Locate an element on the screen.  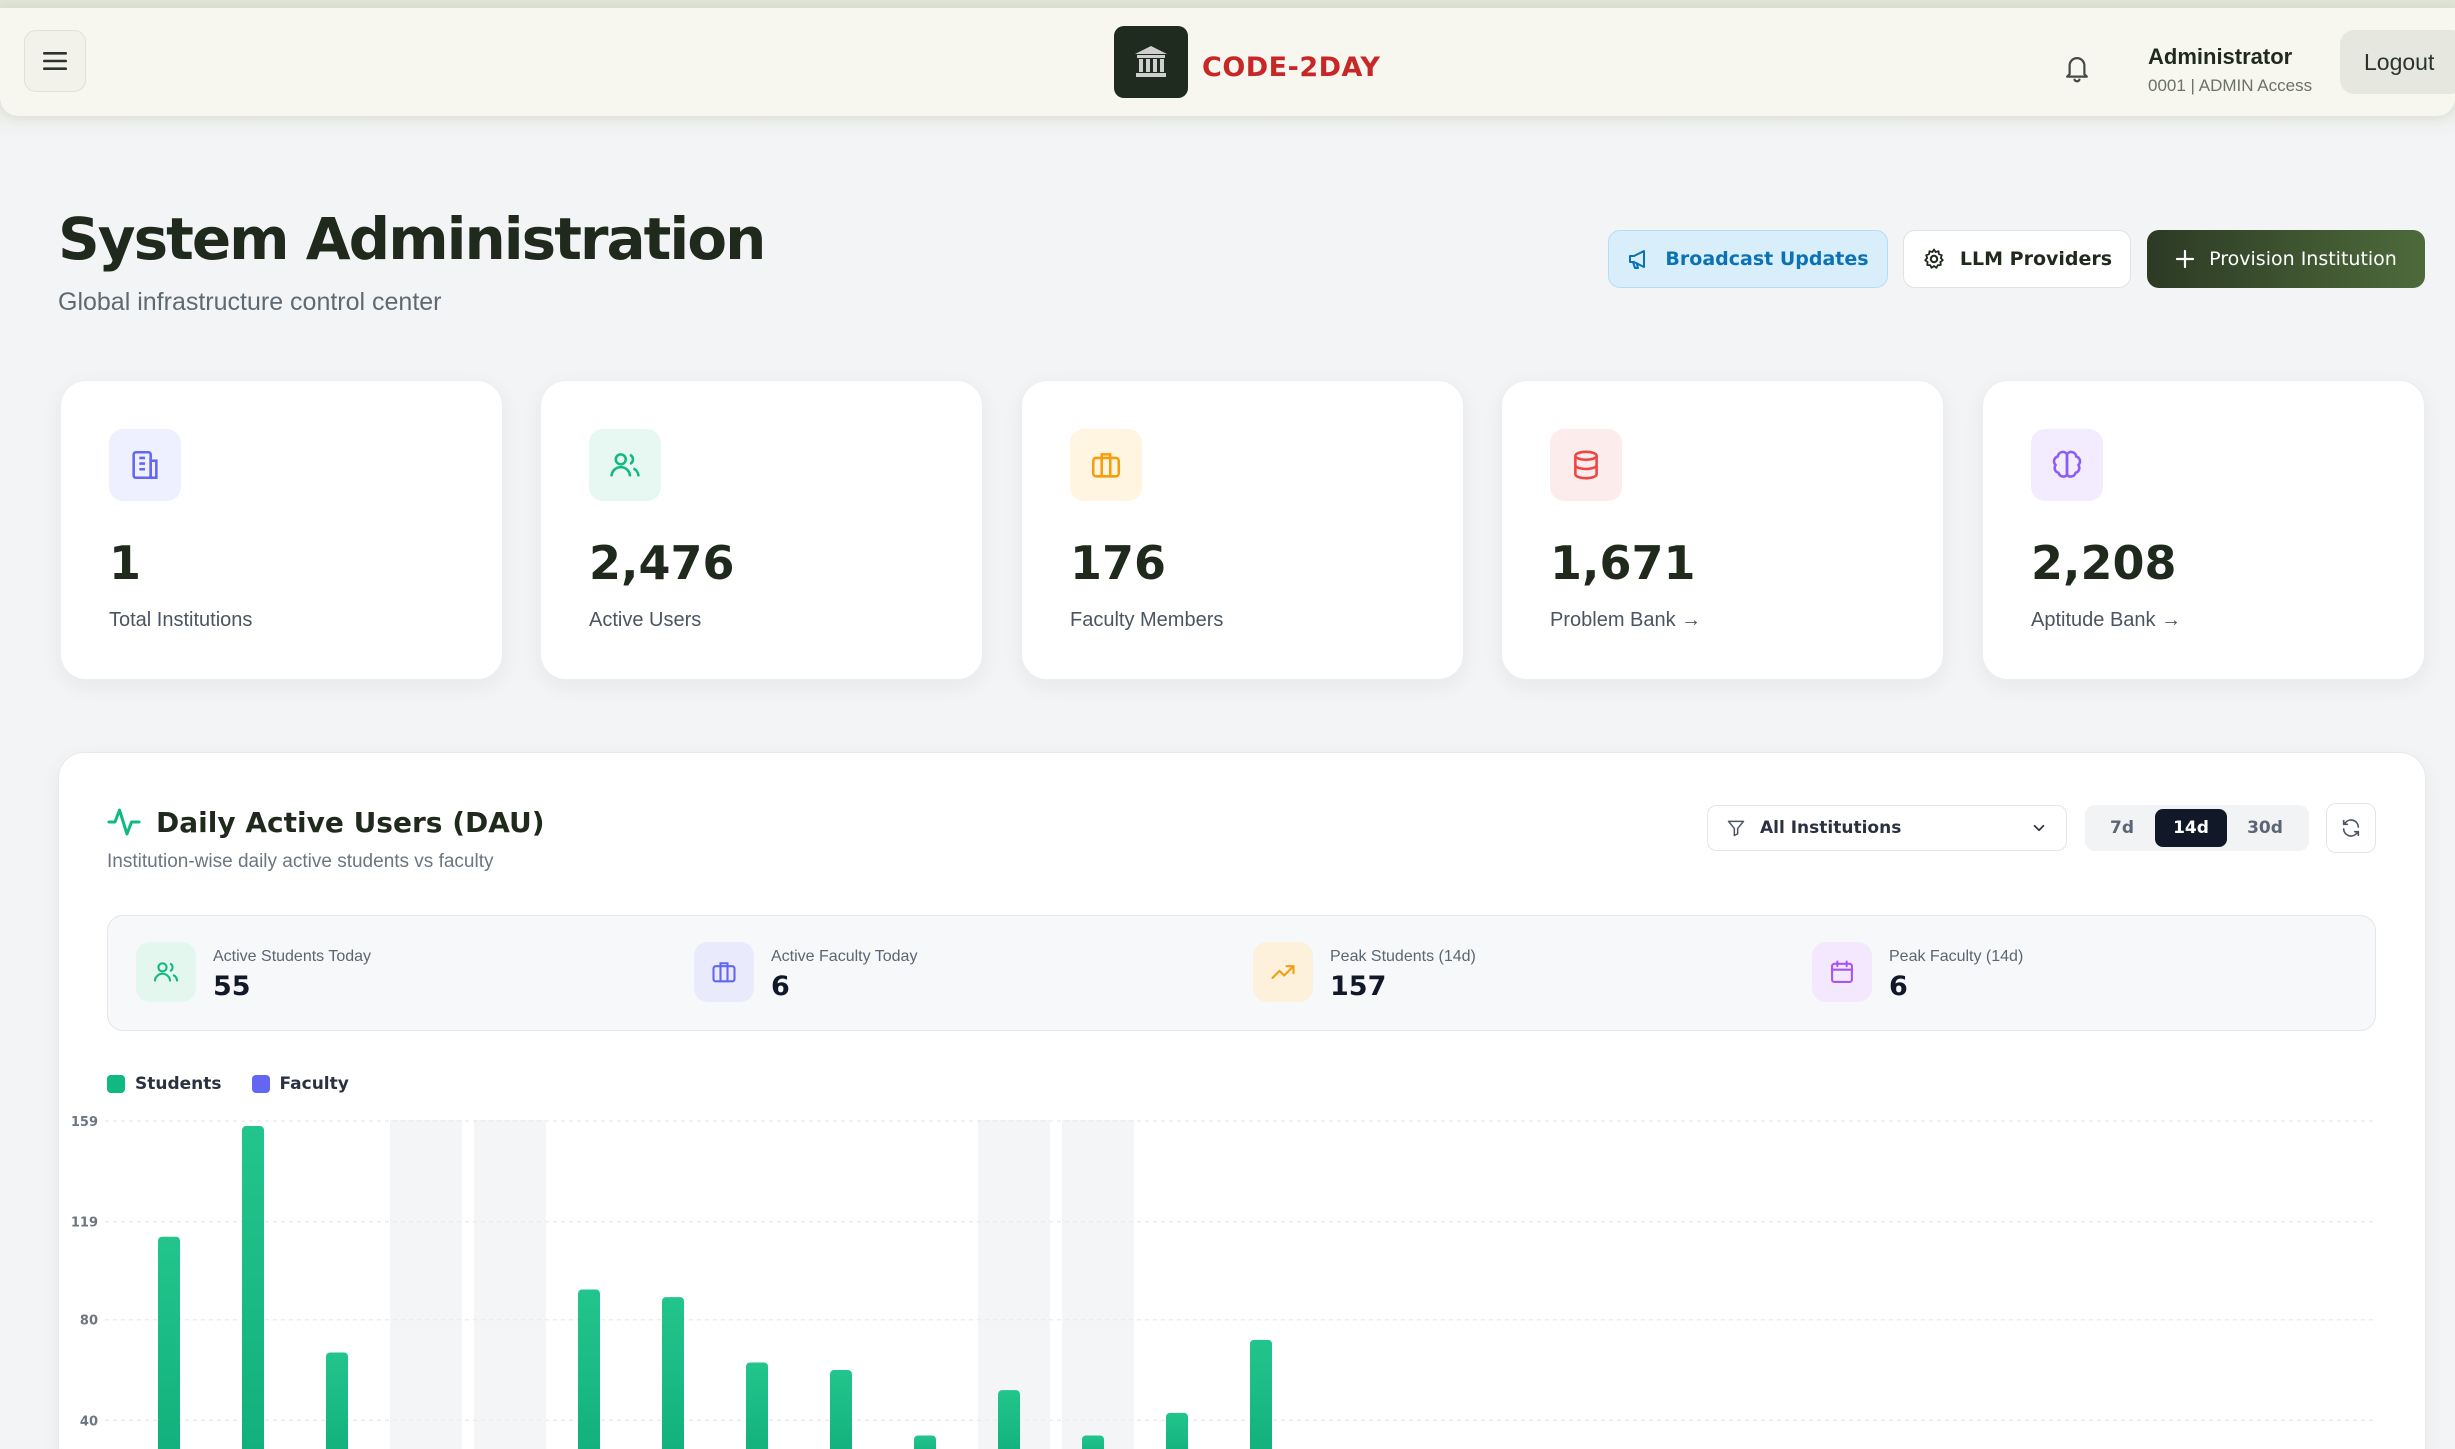
metric-label: Peak Students (14d) is located at coordinates (1403, 956).